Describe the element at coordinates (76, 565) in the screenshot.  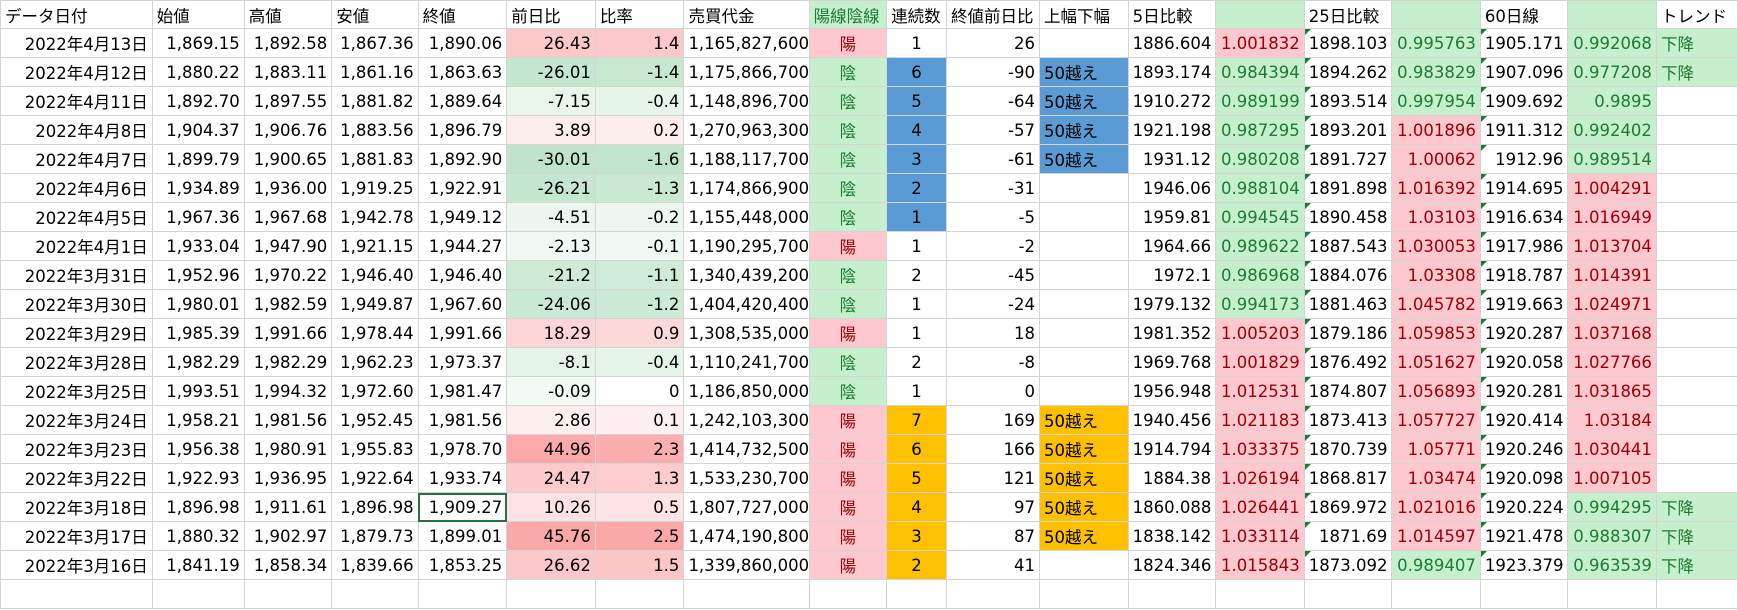
I see `cell: 2022年3月16日` at that location.